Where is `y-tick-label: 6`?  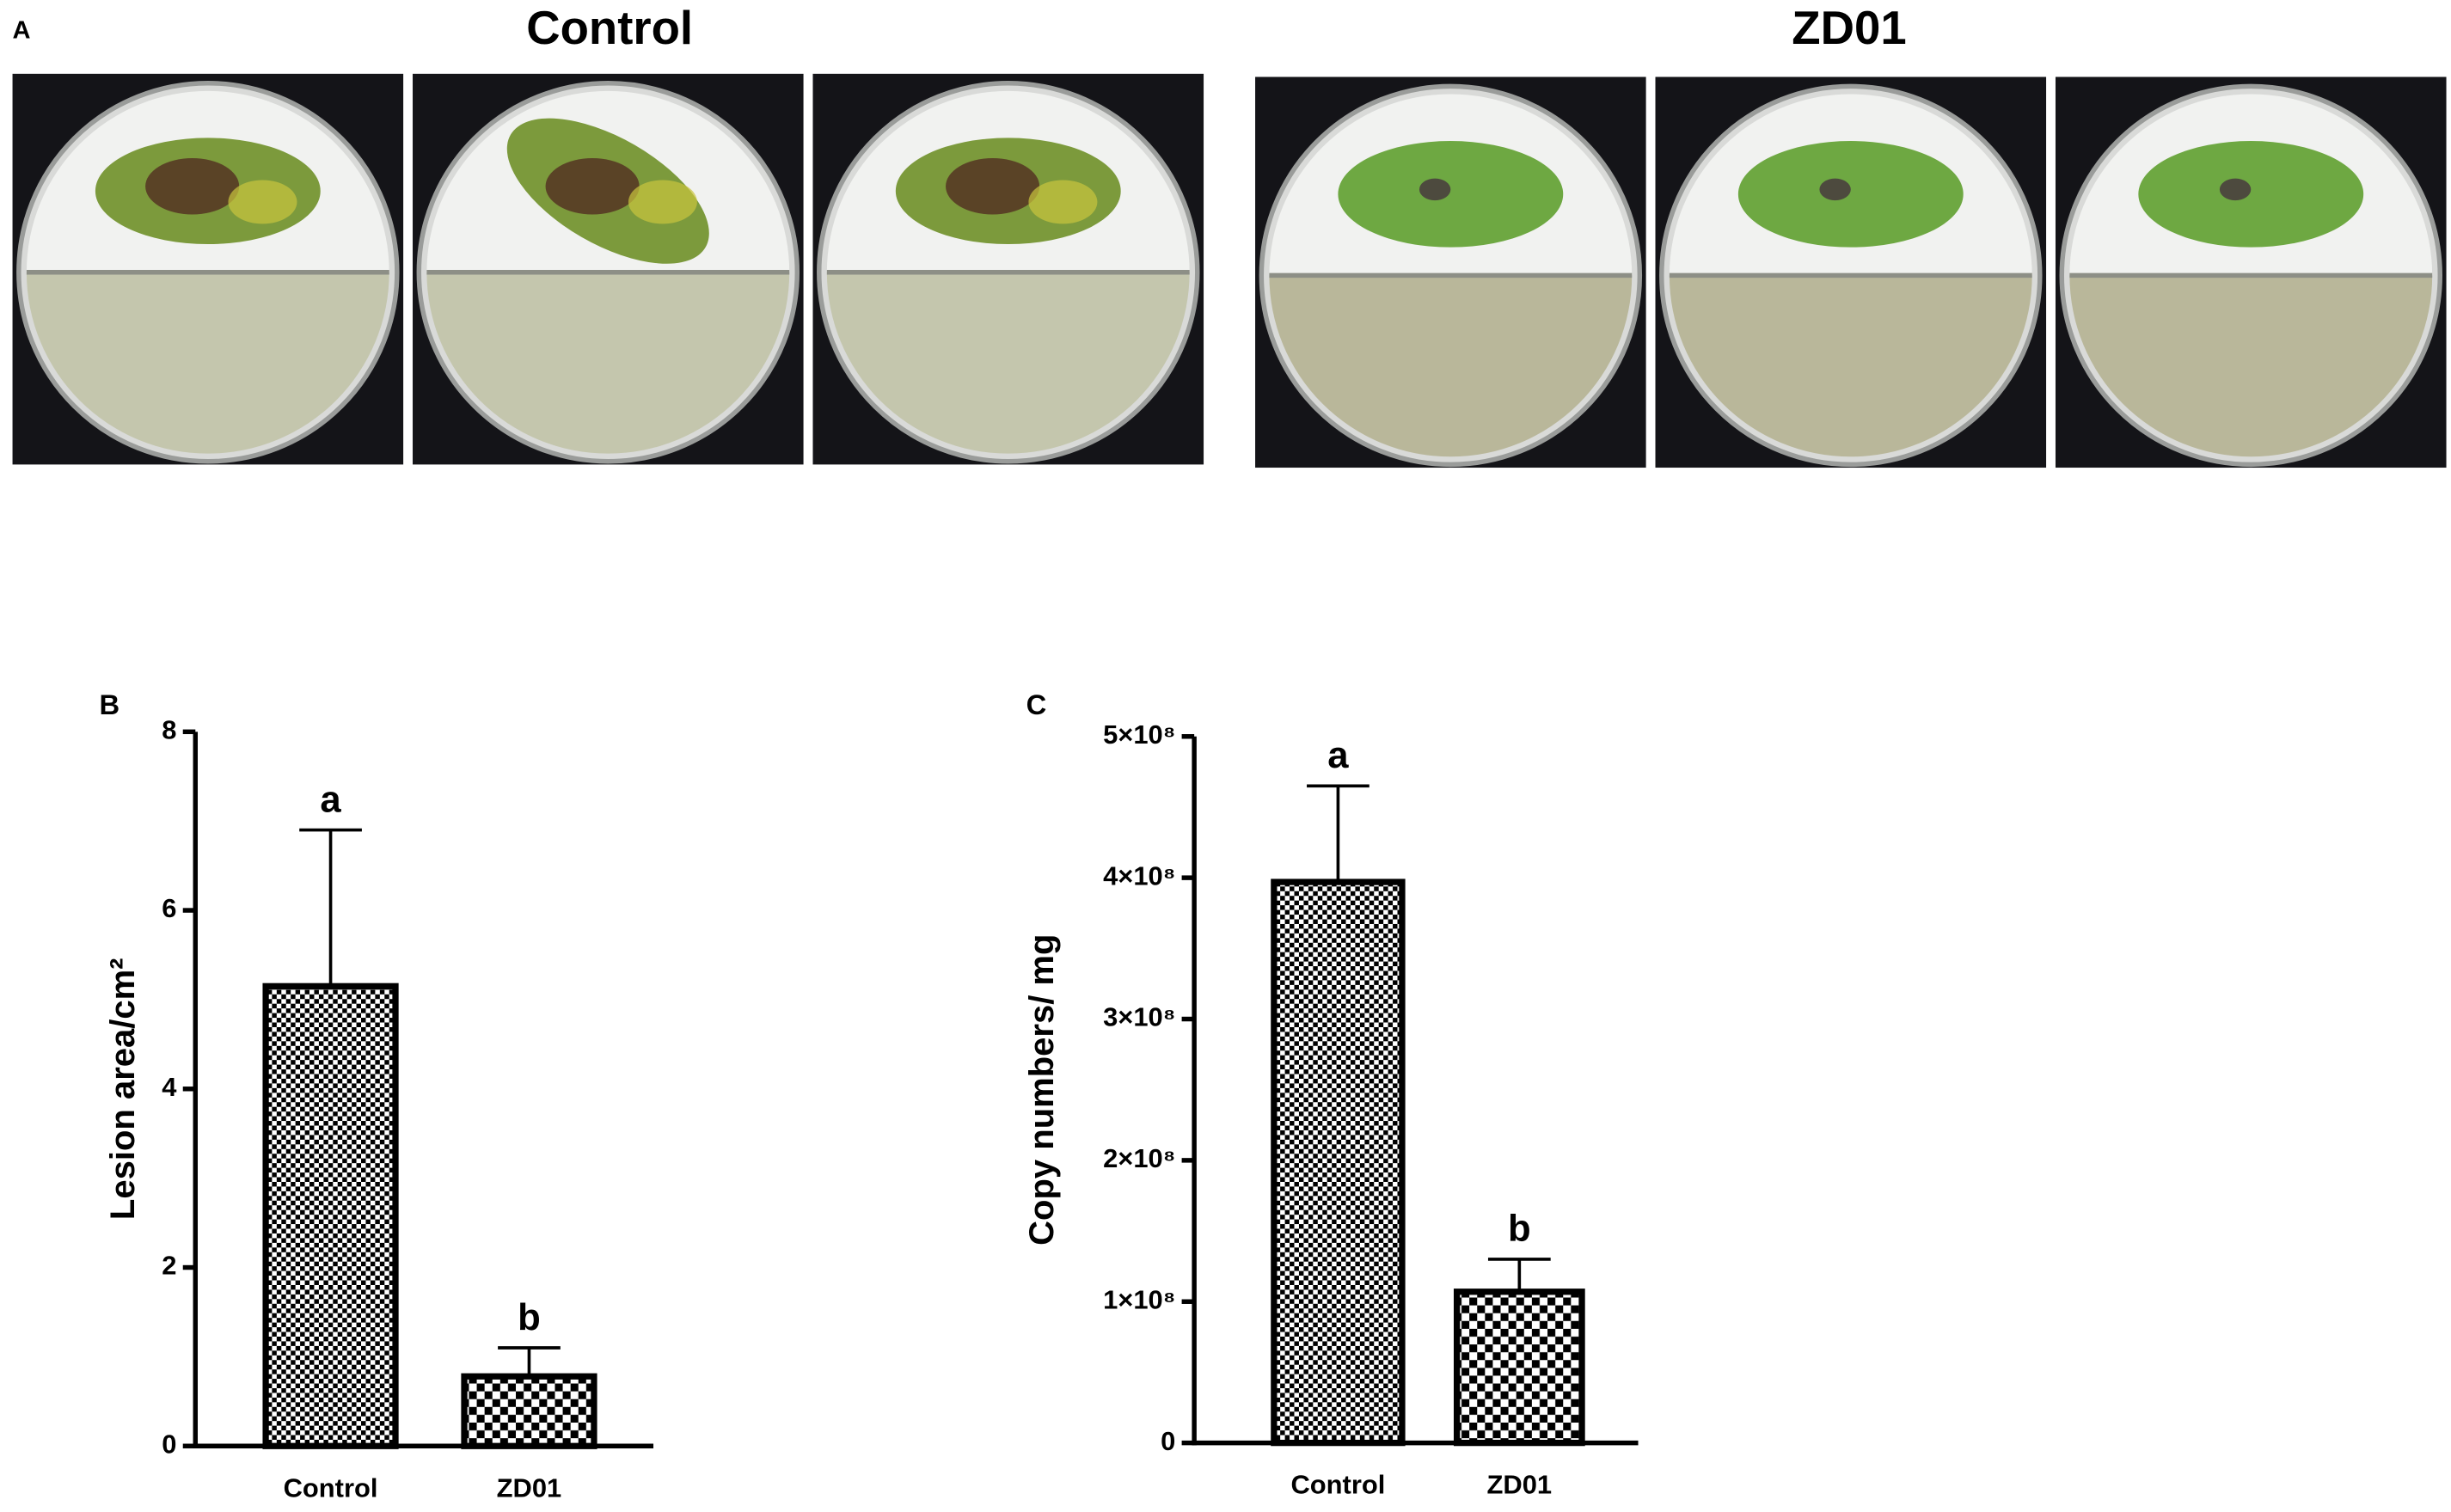 y-tick-label: 6 is located at coordinates (169, 908).